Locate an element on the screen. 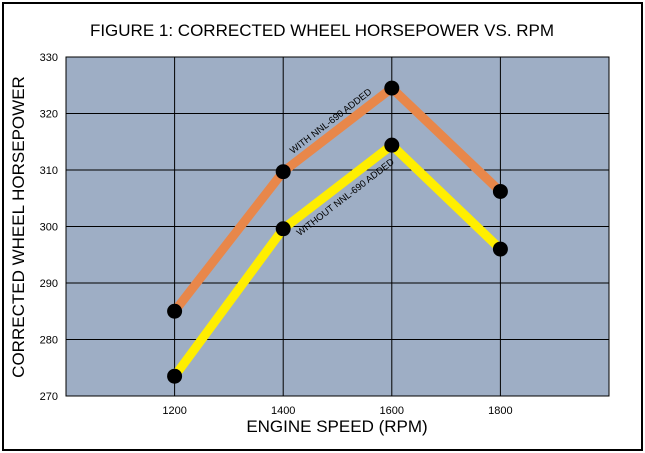 Image resolution: width=645 pixels, height=453 pixels. y-tick-label: 290 is located at coordinates (49, 284).